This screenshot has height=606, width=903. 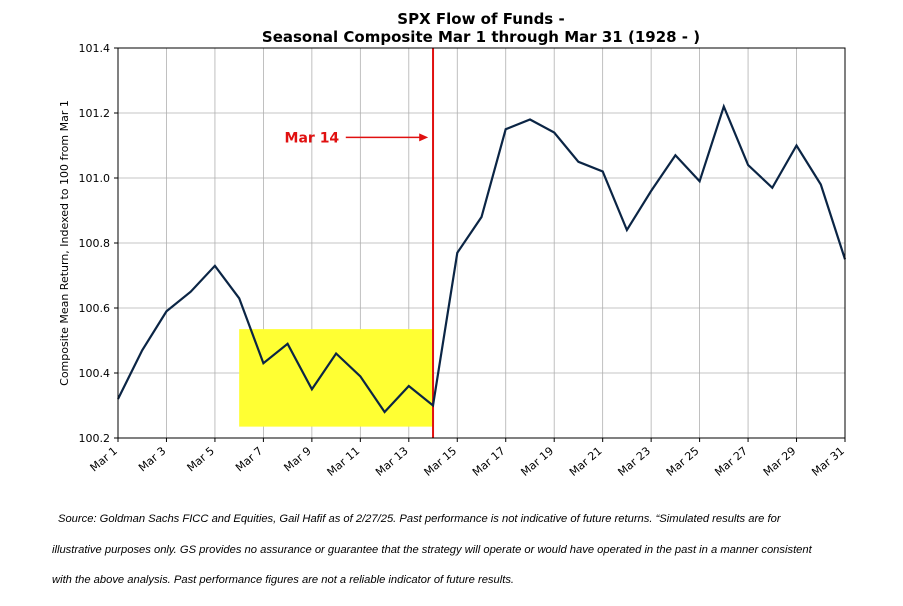 I want to click on x-tick-label-11: Mar 23, so click(x=634, y=461).